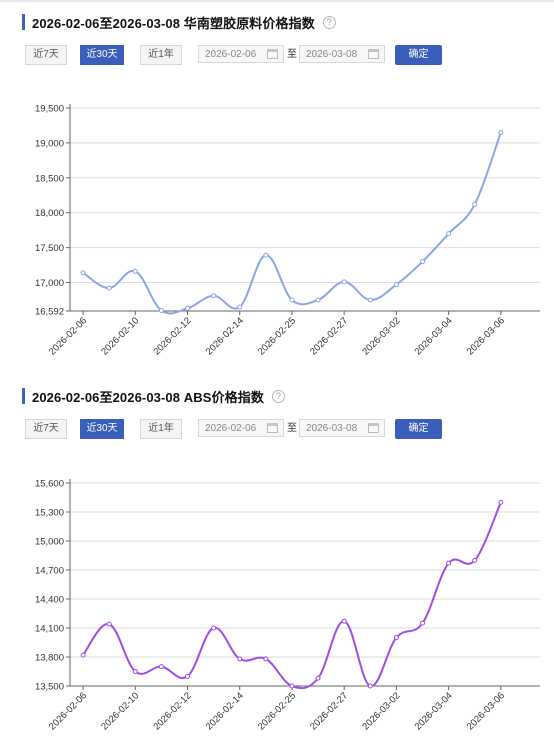  Describe the element at coordinates (49, 213) in the screenshot. I see `y-tick-label: 18,000` at that location.